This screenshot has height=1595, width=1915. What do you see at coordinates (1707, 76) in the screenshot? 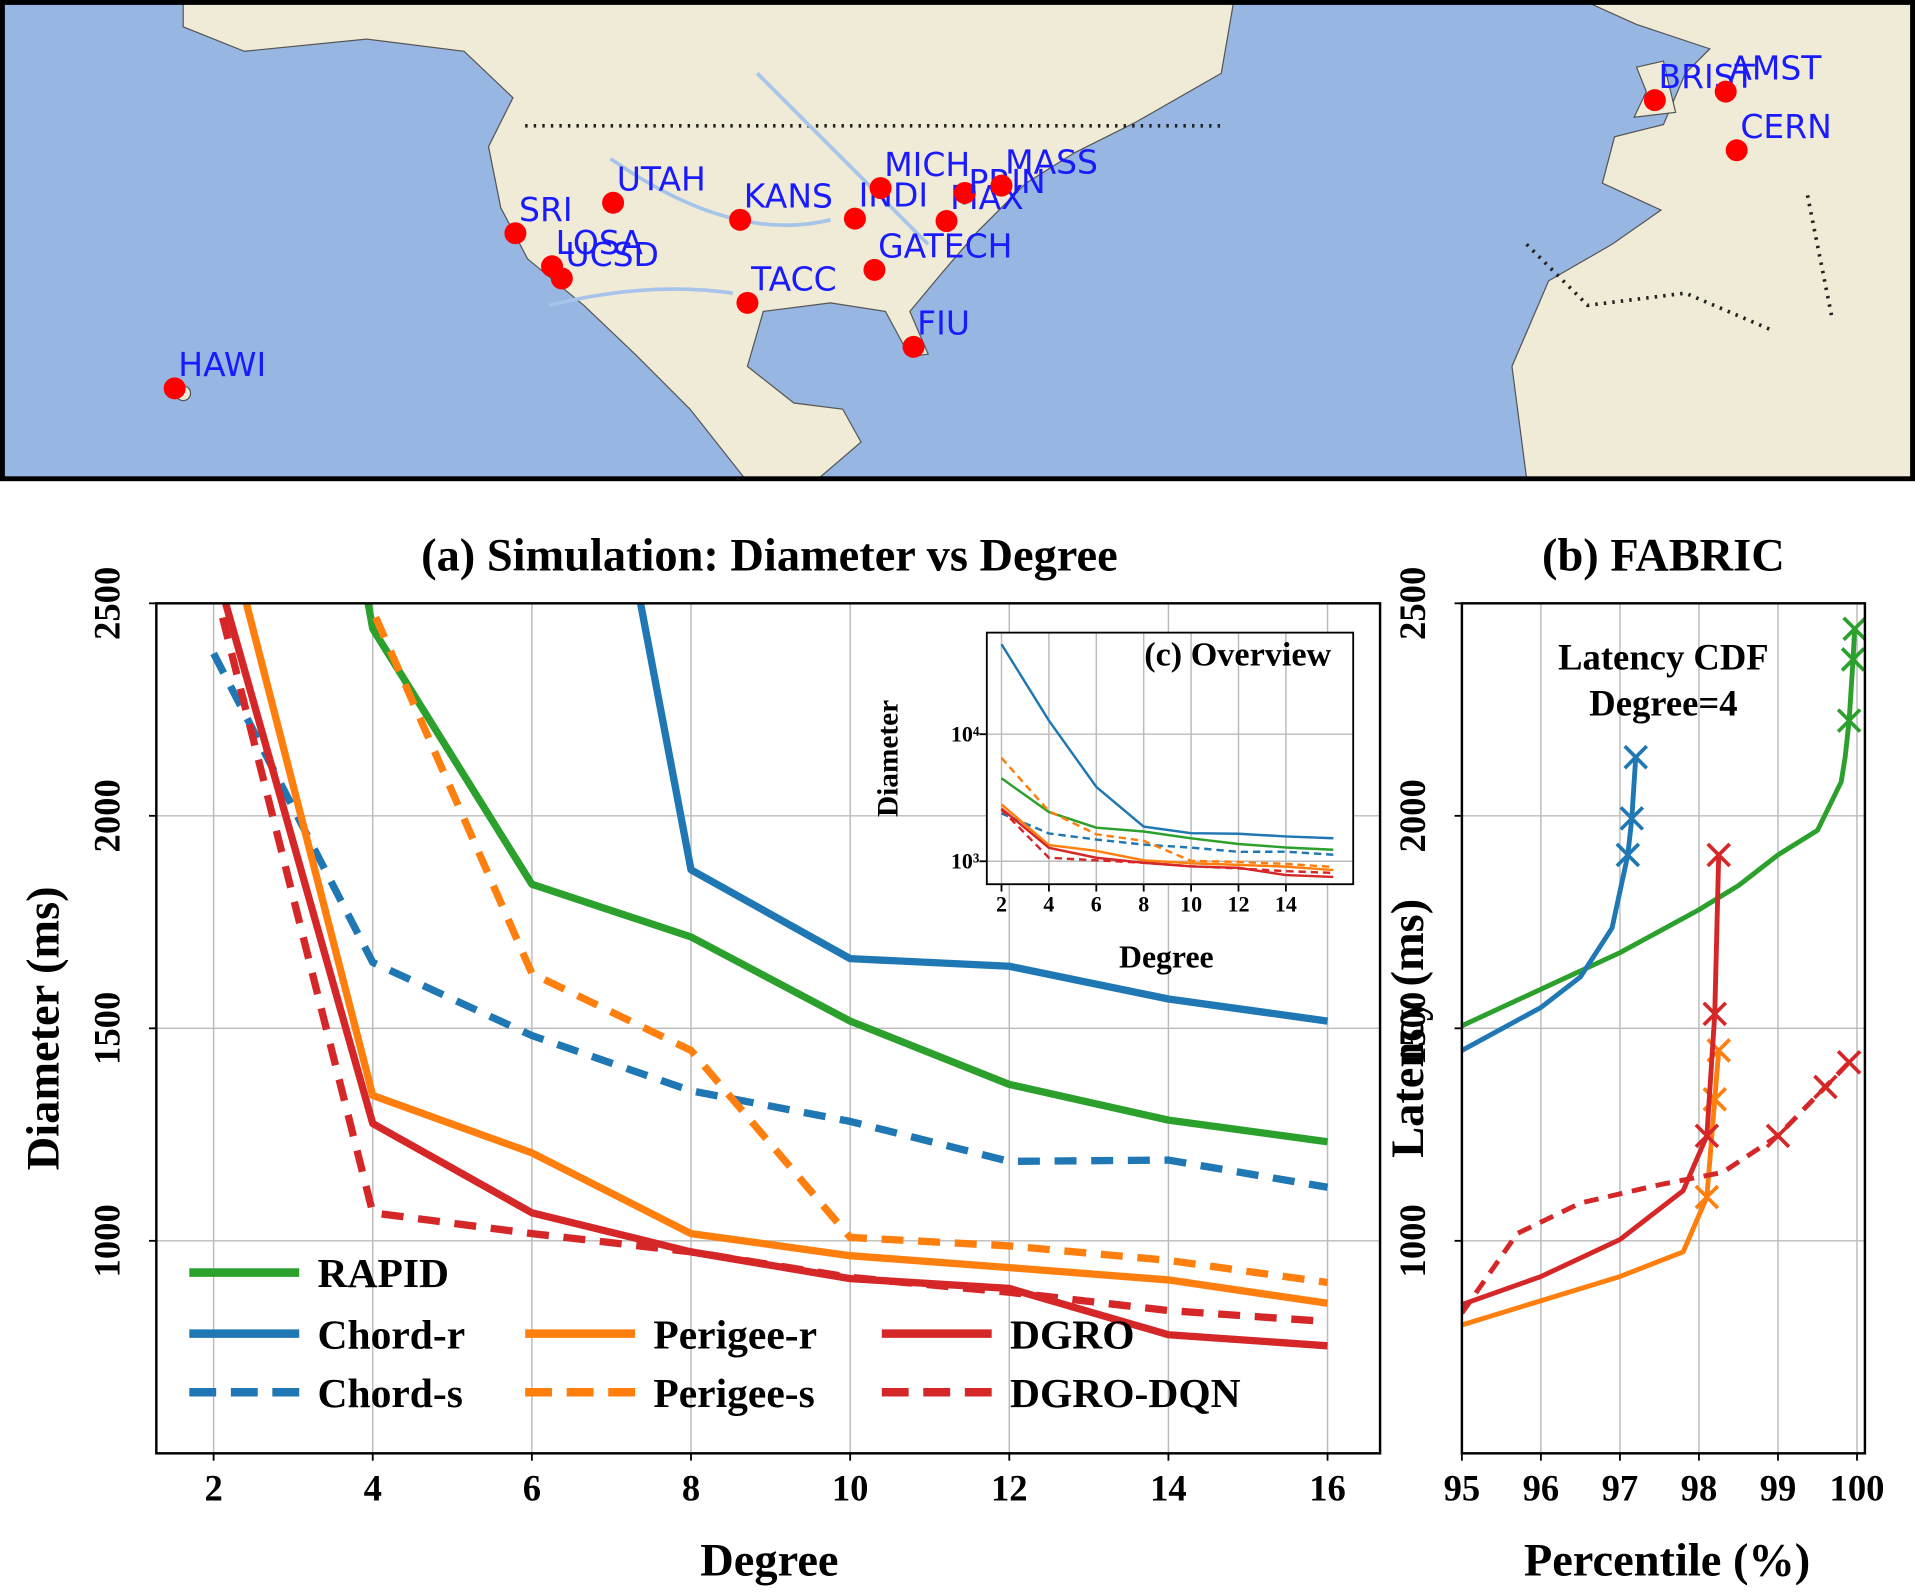
I see `site-label: BRIST` at bounding box center [1707, 76].